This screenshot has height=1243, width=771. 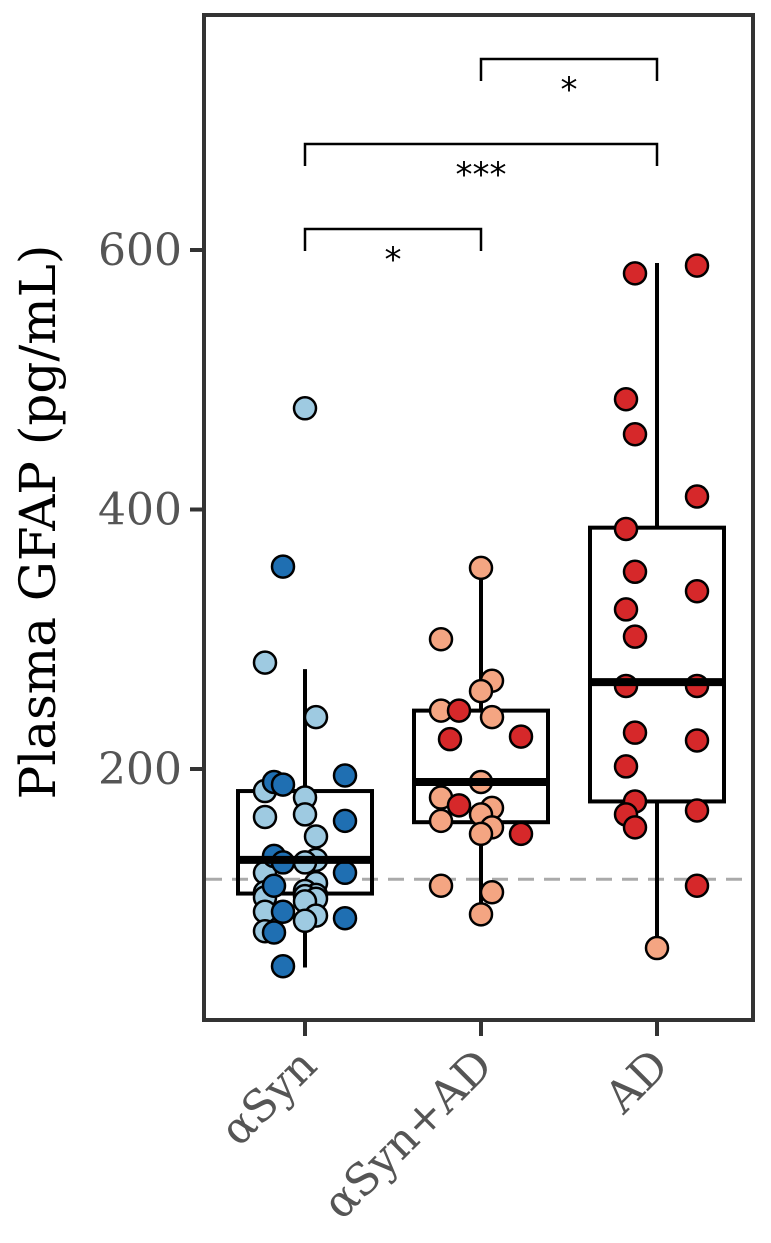 What do you see at coordinates (657, 664) in the screenshot?
I see `box-ad` at bounding box center [657, 664].